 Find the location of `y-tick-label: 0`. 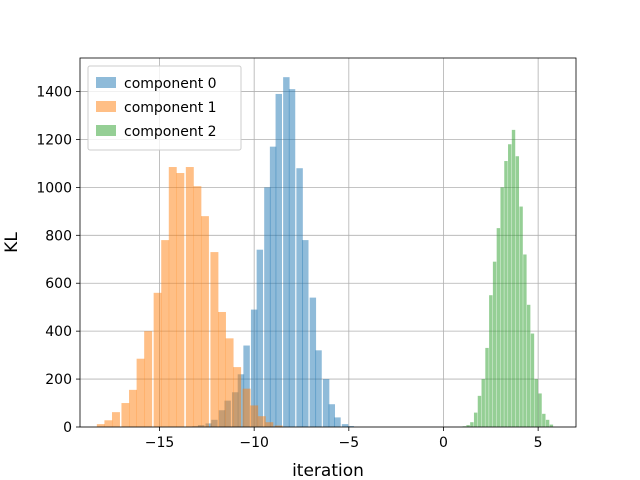

y-tick-label: 0 is located at coordinates (67, 428).